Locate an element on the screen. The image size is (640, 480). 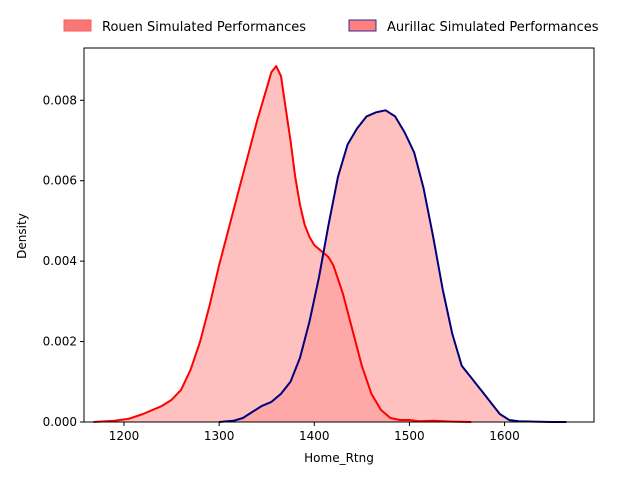
x-axis: 1200 1300 1400 1500 1600 is located at coordinates (314, 432).